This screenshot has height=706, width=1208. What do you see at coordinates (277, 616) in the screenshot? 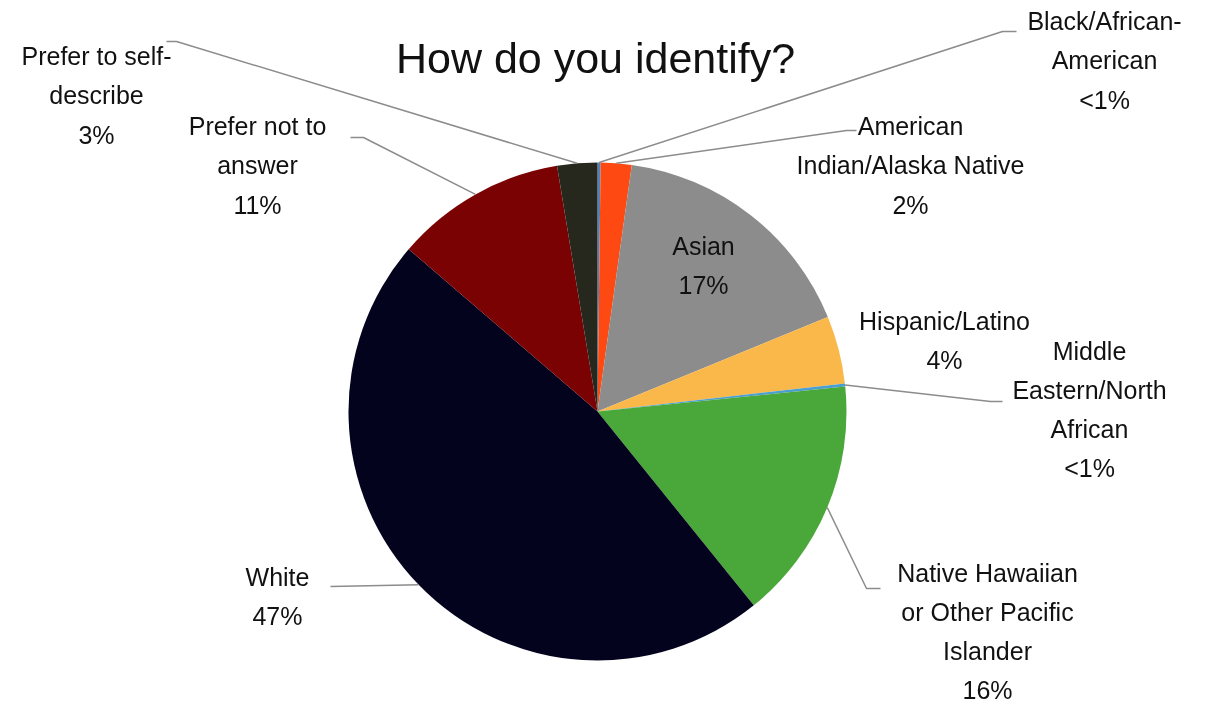
I see `data-label: 47%` at bounding box center [277, 616].